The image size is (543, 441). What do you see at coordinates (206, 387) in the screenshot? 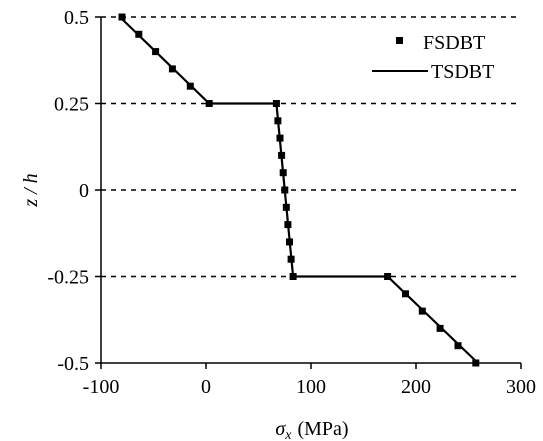
I see `x-tick-label-1: 0` at bounding box center [206, 387].